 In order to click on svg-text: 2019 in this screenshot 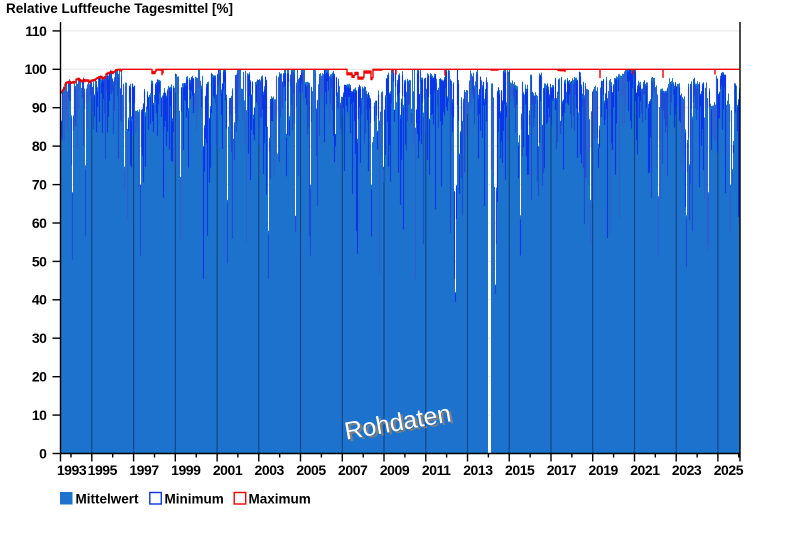, I will do `click(604, 470)`.